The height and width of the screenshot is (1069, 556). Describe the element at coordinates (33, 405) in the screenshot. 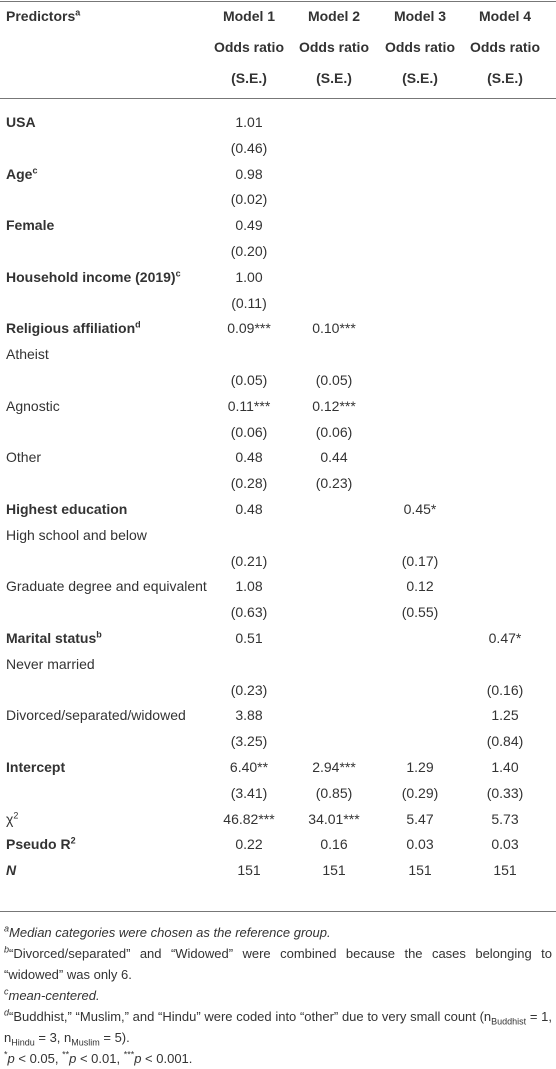

I see `label-text: Agnostic` at that location.